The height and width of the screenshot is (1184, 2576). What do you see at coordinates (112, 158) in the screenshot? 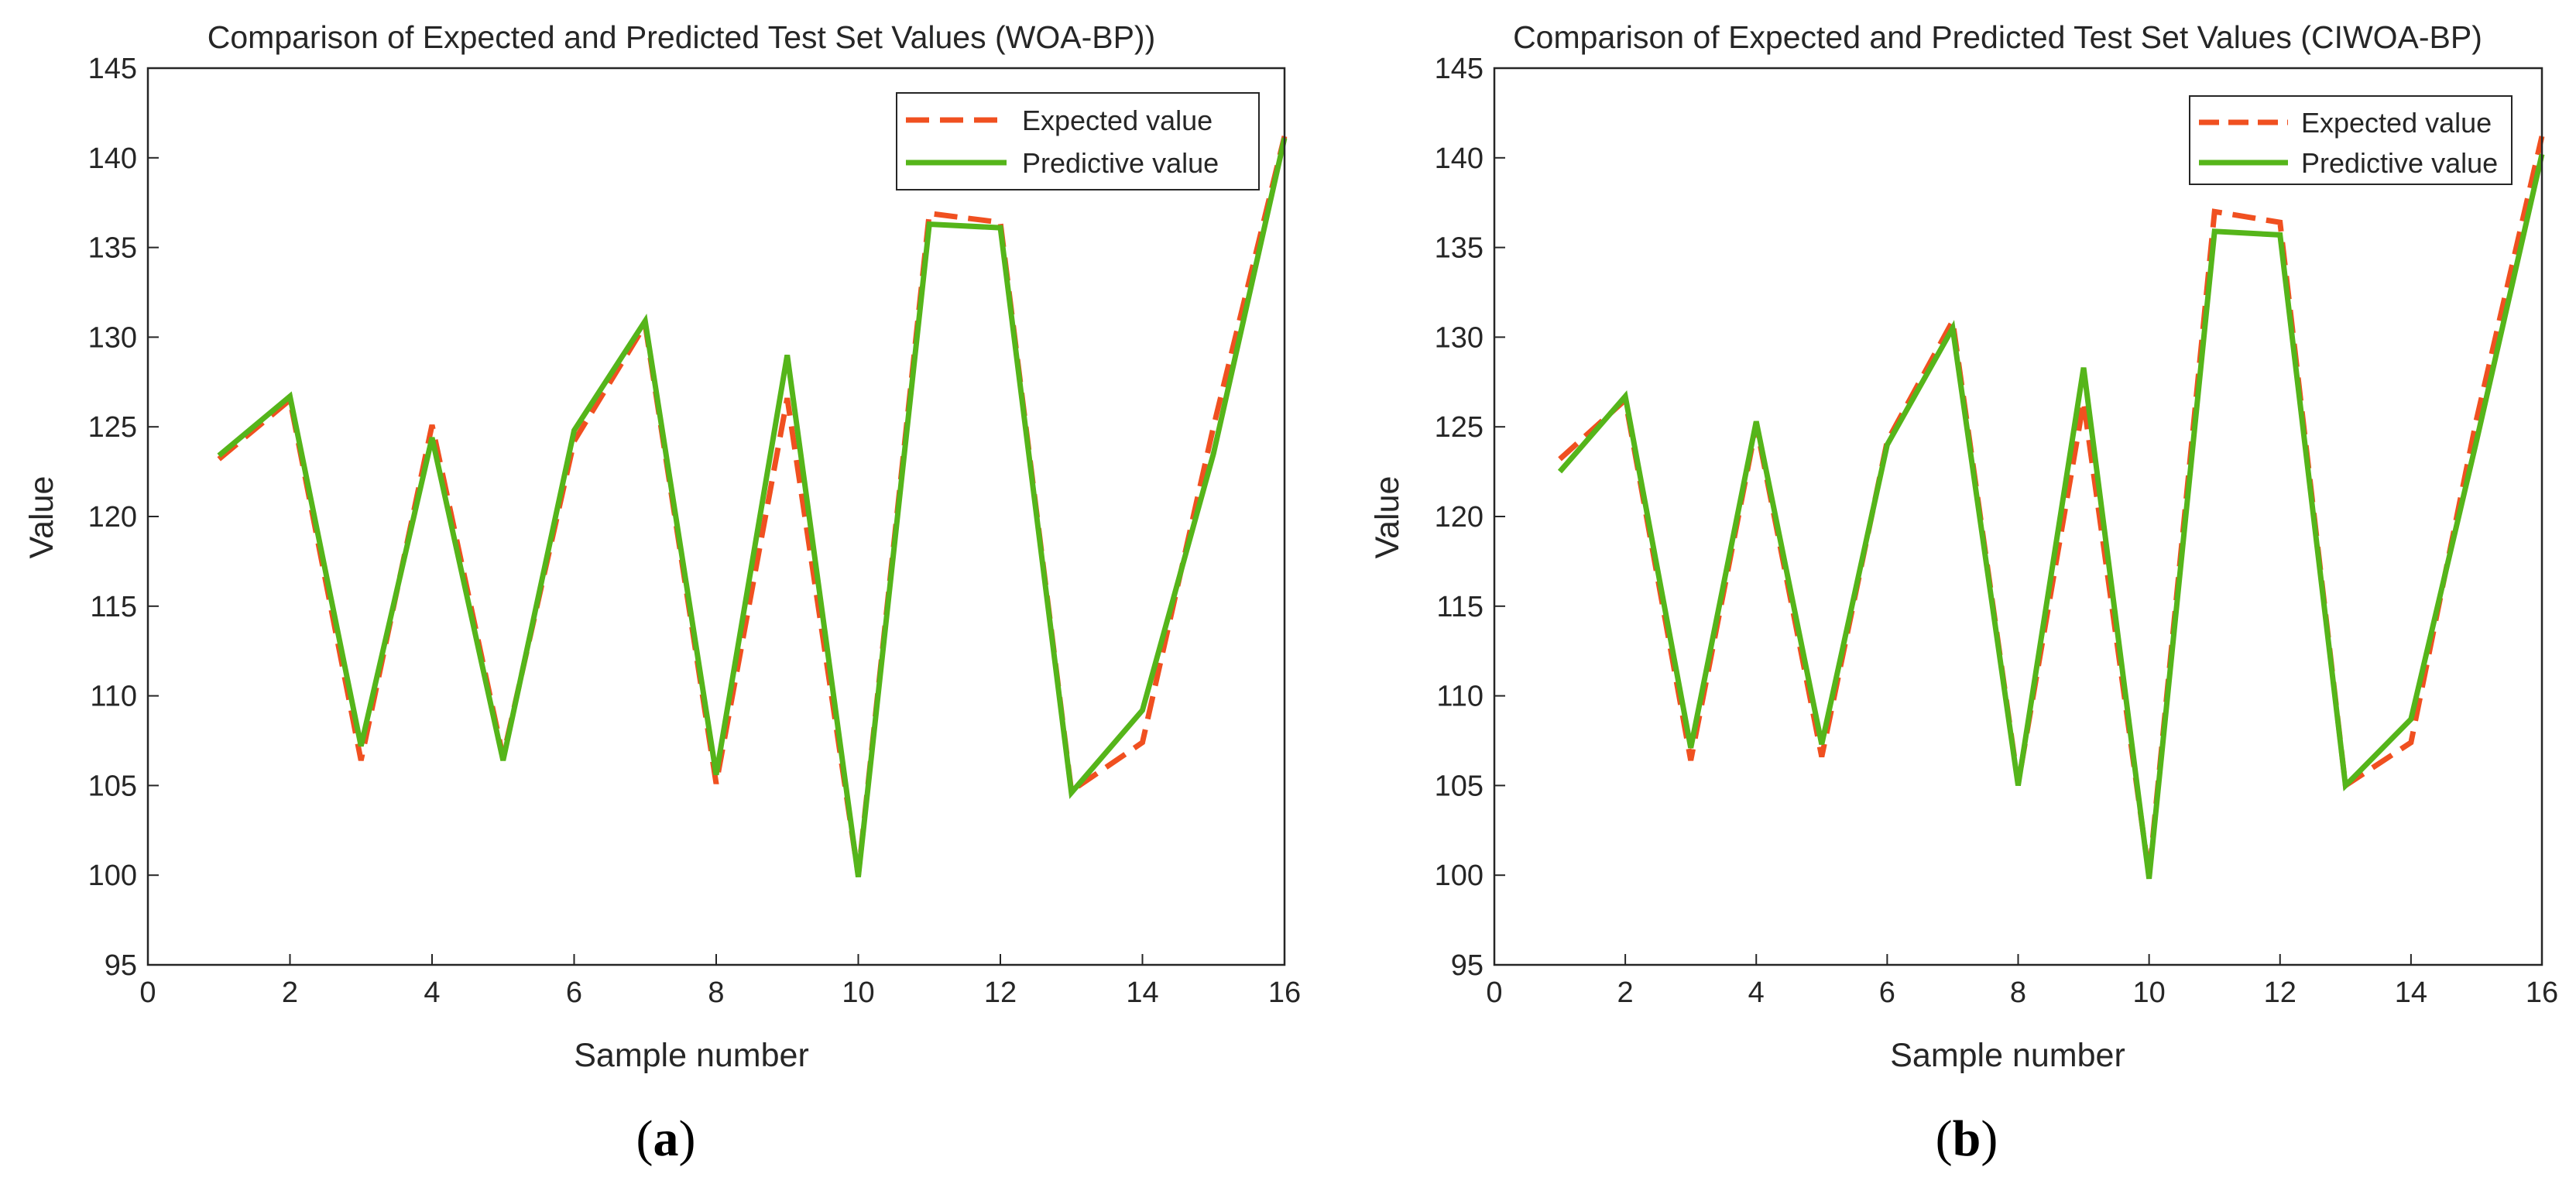
I see `chart-a-y-tick-label: 140` at bounding box center [112, 158].